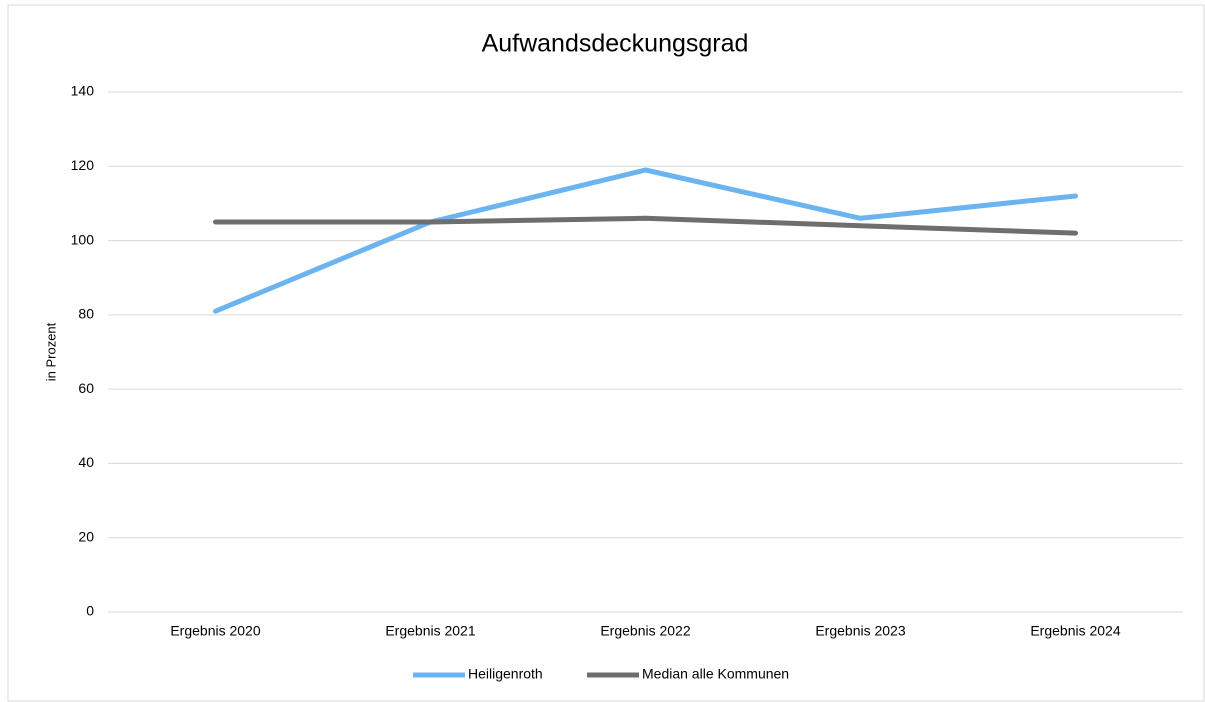  I want to click on y-tick-label: 0, so click(90, 611).